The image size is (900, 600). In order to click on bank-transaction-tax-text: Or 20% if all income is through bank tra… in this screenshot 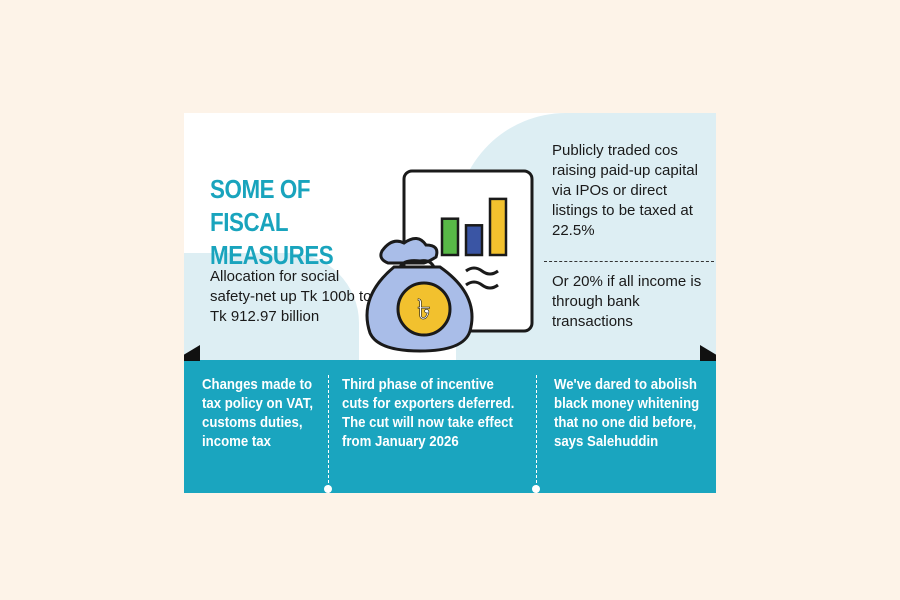, I will do `click(627, 301)`.